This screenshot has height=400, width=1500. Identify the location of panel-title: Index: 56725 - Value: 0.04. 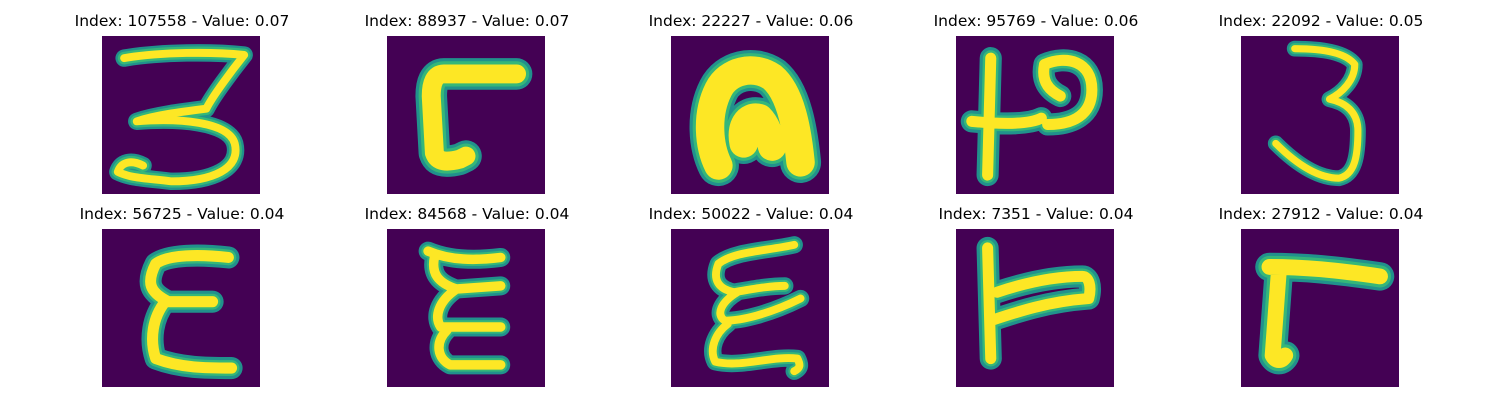
(182, 214).